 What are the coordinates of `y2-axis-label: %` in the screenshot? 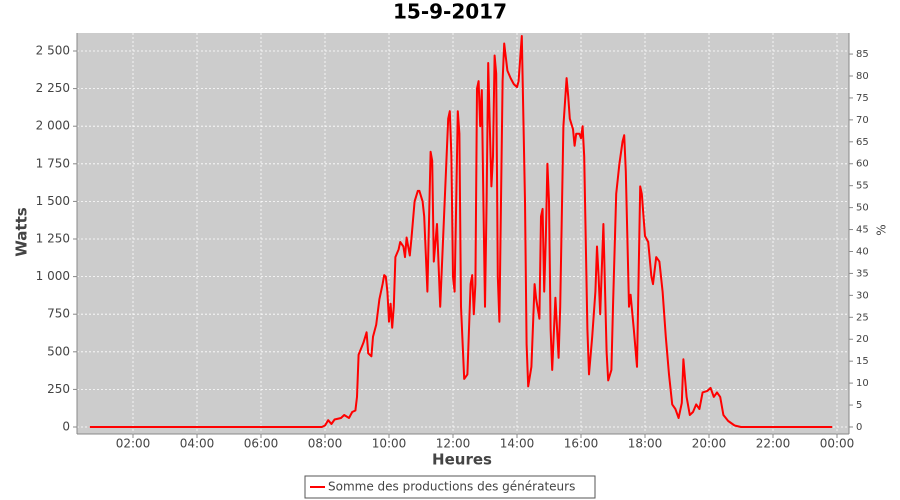 It's located at (882, 229).